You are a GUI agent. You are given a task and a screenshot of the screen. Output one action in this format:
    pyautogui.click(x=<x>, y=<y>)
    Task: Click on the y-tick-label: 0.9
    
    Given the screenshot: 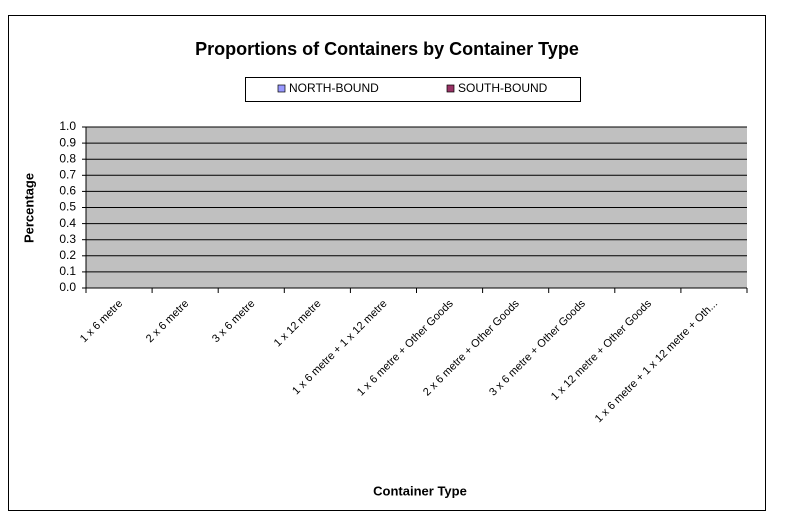 What is the action you would take?
    pyautogui.click(x=67, y=142)
    